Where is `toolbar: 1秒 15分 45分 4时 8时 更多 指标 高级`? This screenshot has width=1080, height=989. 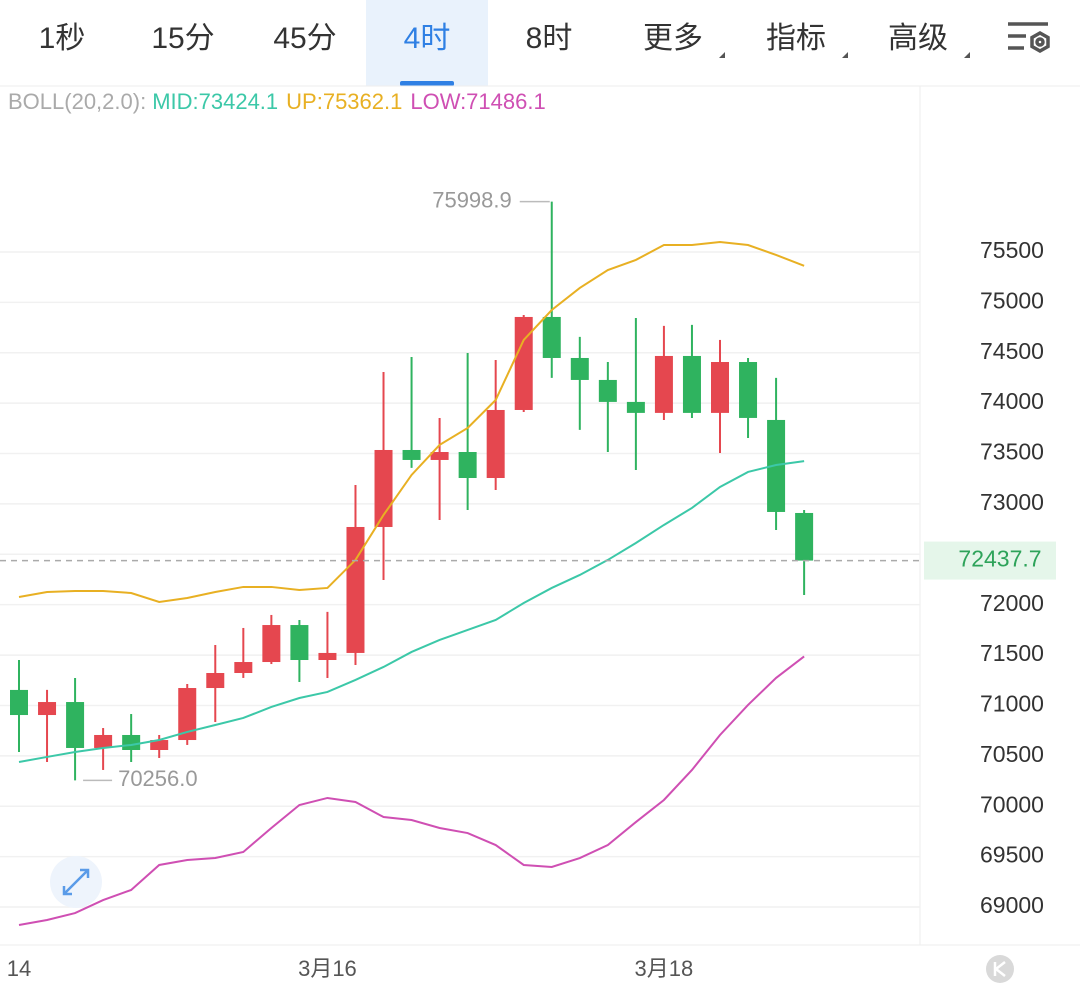 toolbar: 1秒 15分 45分 4时 8时 更多 指标 高级 is located at coordinates (504, 43).